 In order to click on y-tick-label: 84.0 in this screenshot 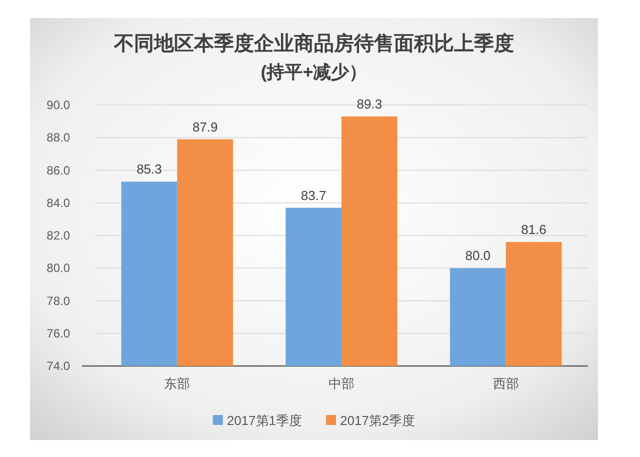, I will do `click(58, 203)`.